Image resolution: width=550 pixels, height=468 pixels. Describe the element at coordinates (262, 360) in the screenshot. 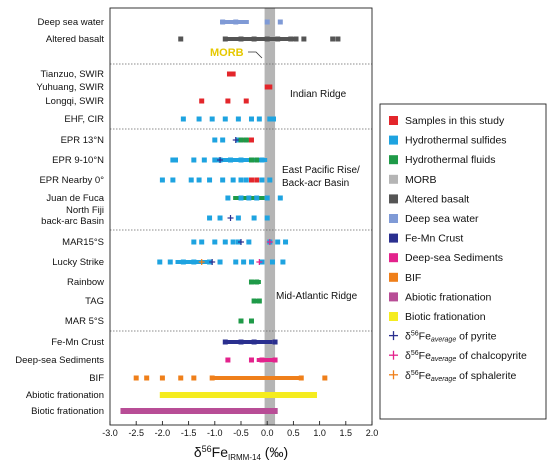

I see `point-sediments-deep-sea-sediments` at that location.